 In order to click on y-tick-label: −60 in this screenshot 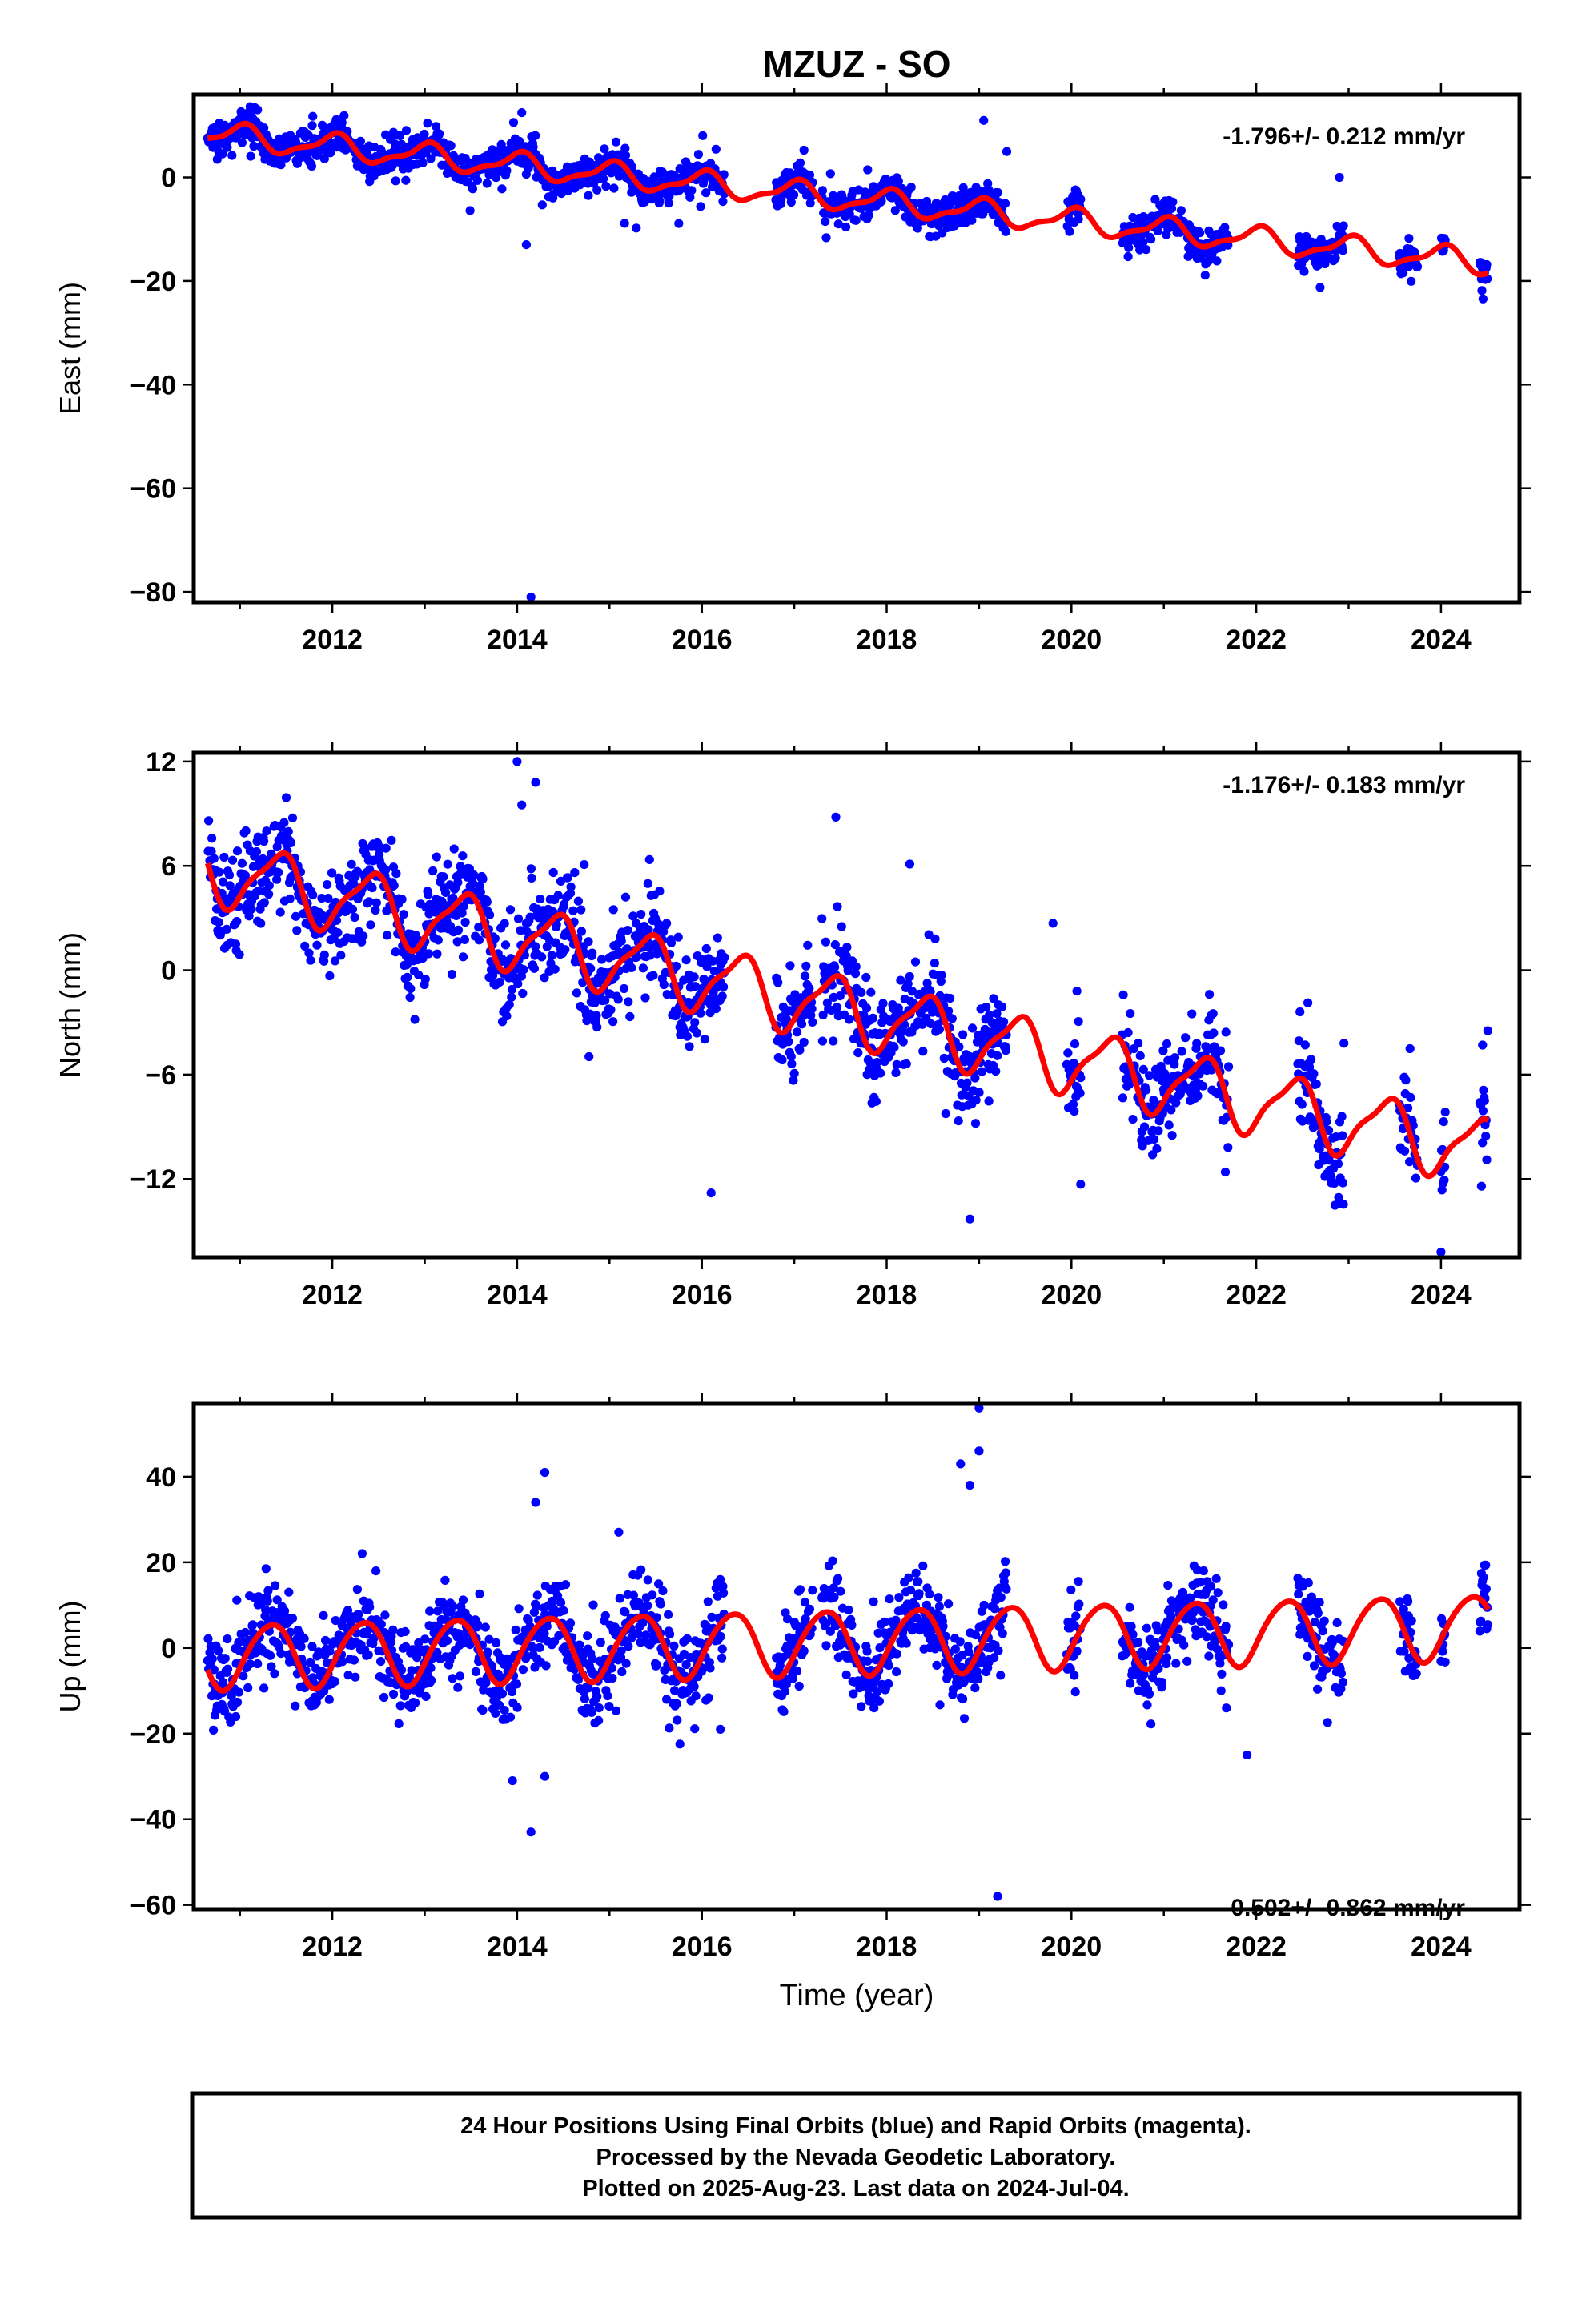, I will do `click(153, 1906)`.